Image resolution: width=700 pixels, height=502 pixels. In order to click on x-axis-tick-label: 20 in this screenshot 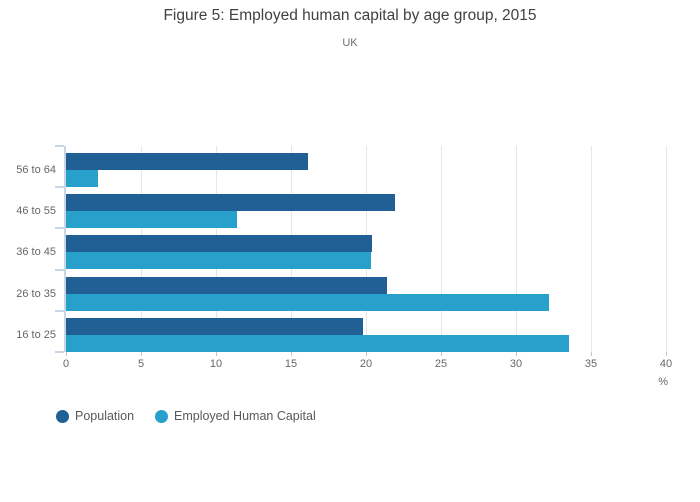, I will do `click(366, 364)`.